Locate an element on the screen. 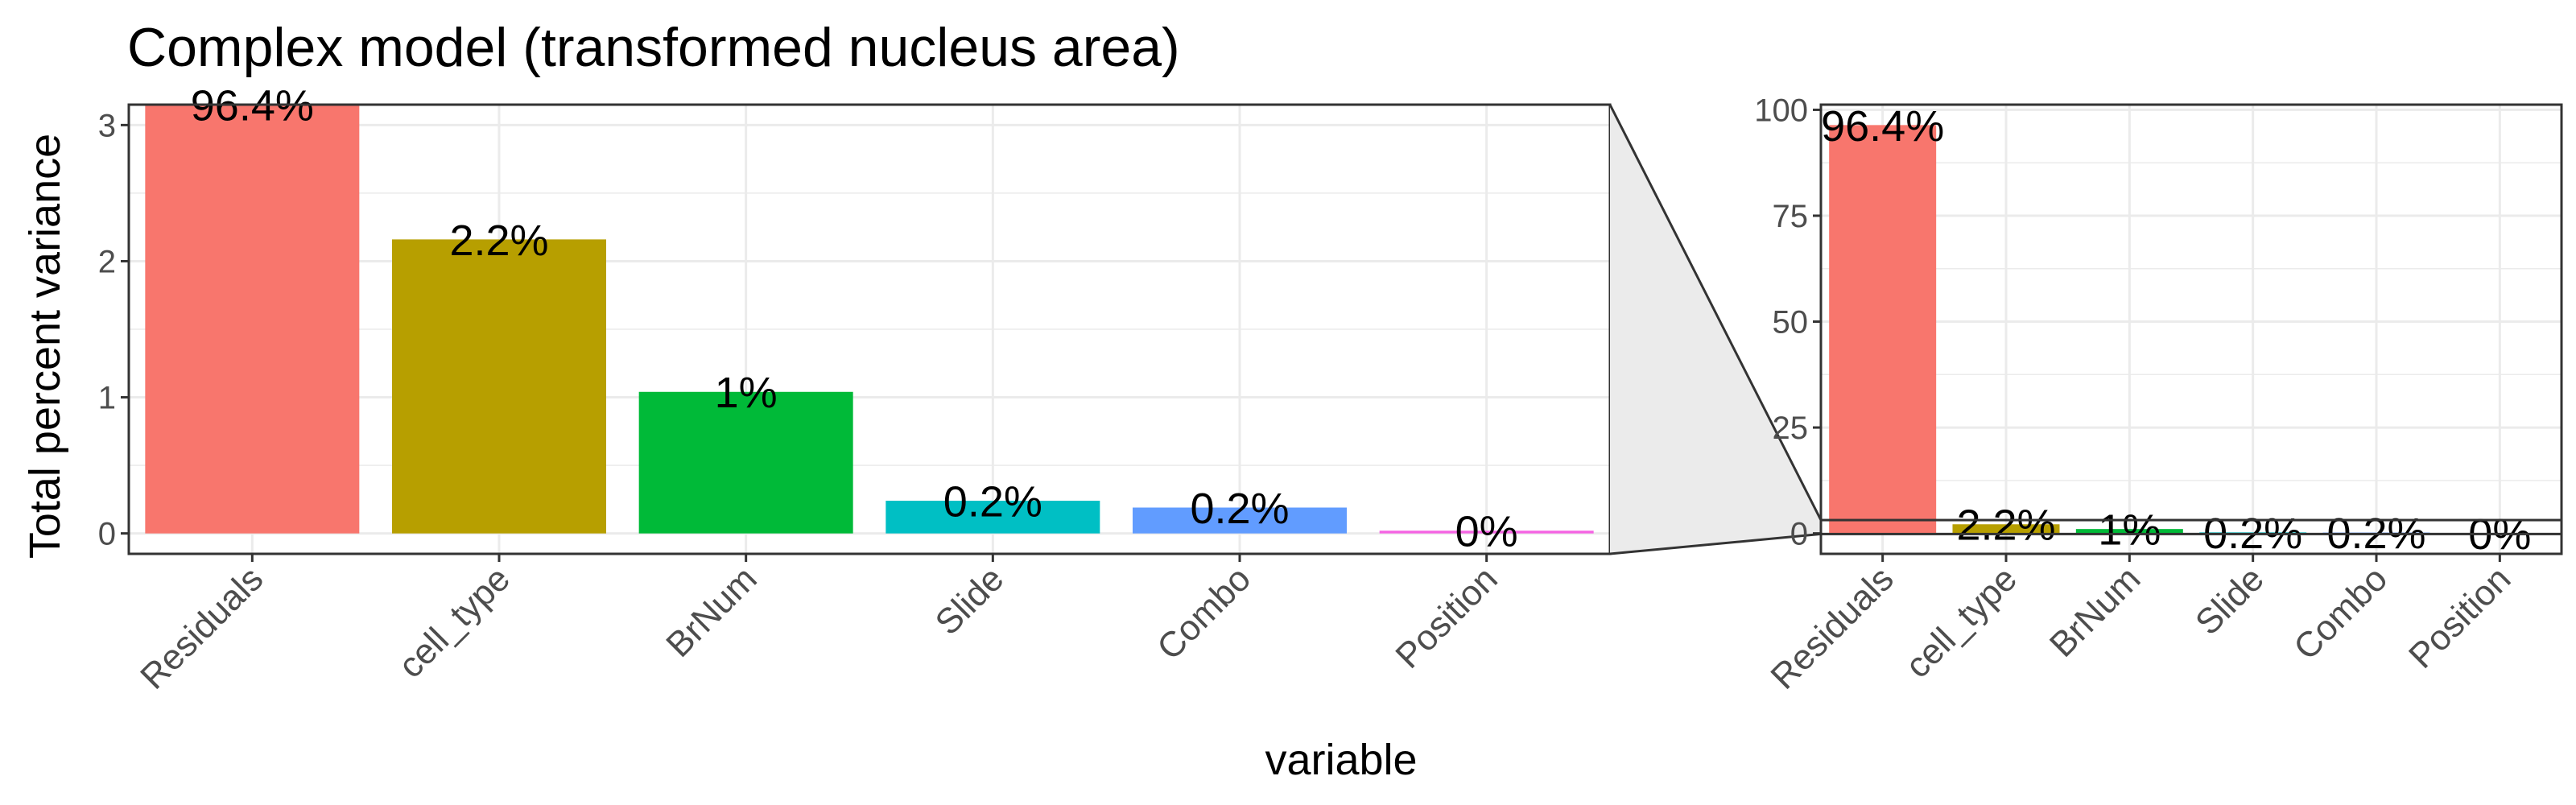 Image resolution: width=2576 pixels, height=805 pixels. y-tick-label: 50 is located at coordinates (1791, 323).